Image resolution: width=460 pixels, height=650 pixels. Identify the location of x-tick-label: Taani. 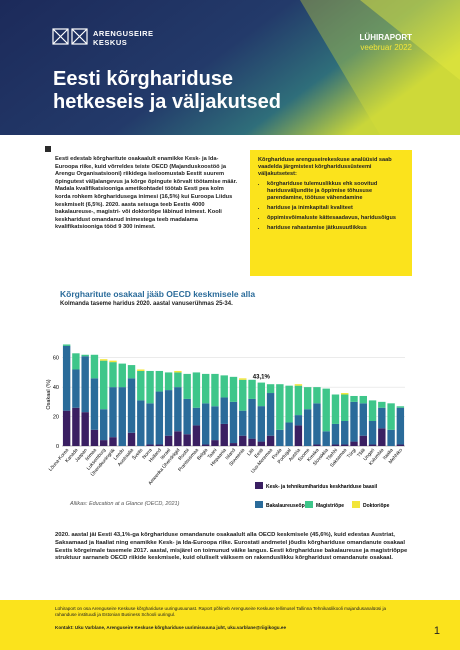
(213, 453).